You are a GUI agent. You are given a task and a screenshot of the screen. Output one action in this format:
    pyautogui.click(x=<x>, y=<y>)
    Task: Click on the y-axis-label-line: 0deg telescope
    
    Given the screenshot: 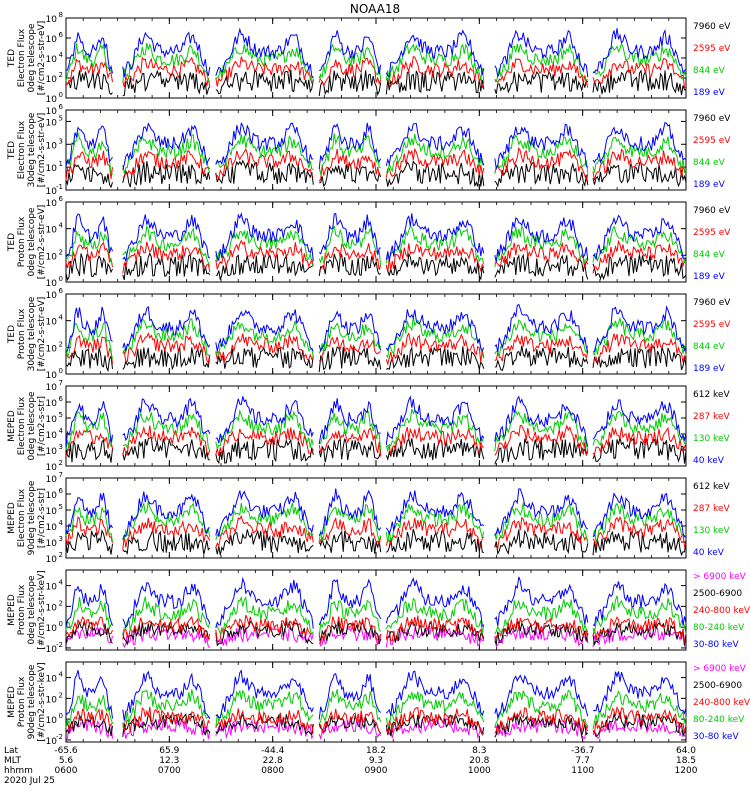 What is the action you would take?
    pyautogui.click(x=32, y=58)
    